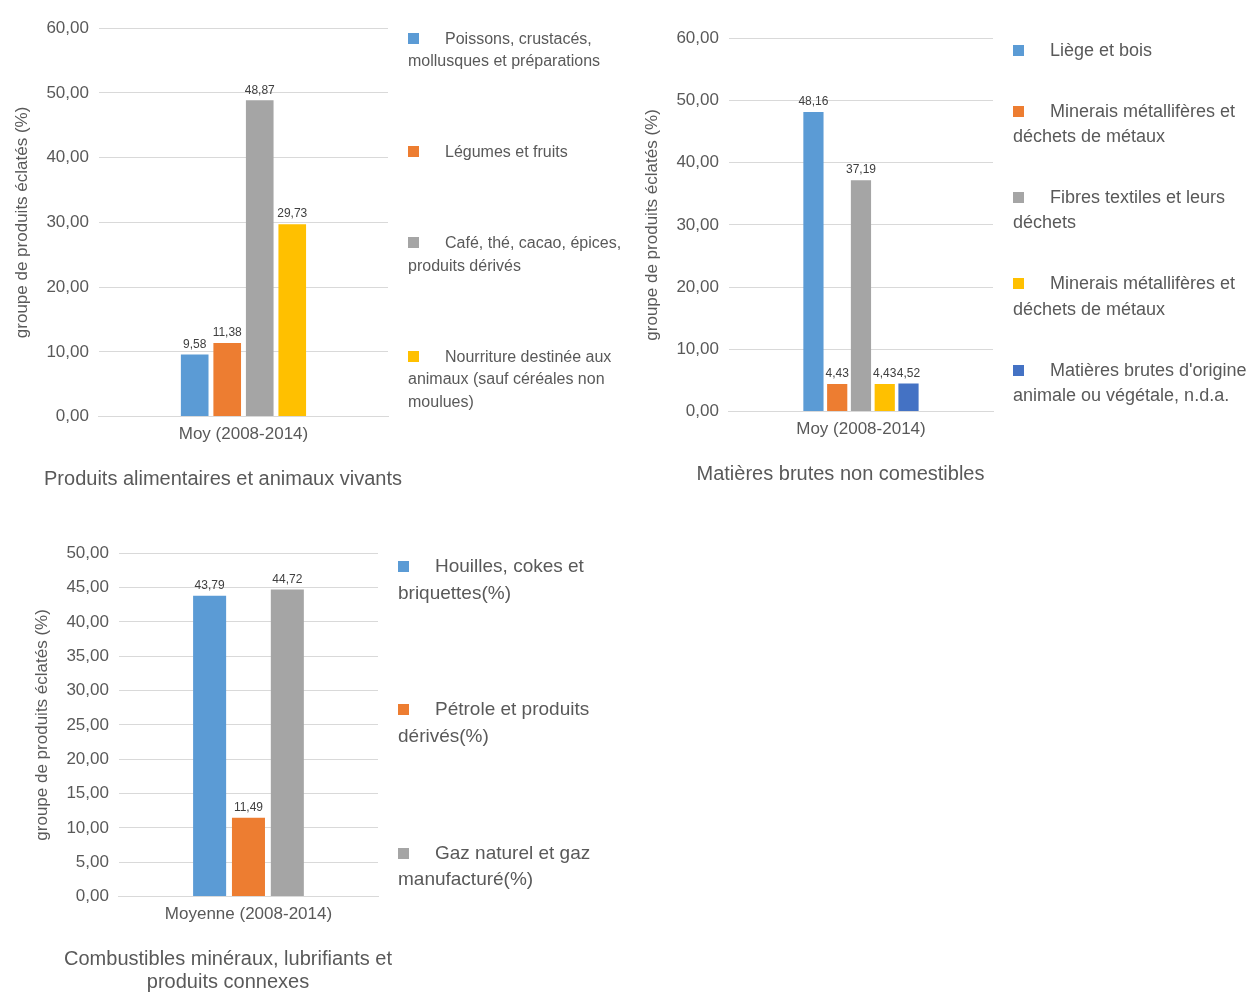 The height and width of the screenshot is (996, 1252). I want to click on legend-label: Houilles, cokes et briquettes(%), so click(491, 579).